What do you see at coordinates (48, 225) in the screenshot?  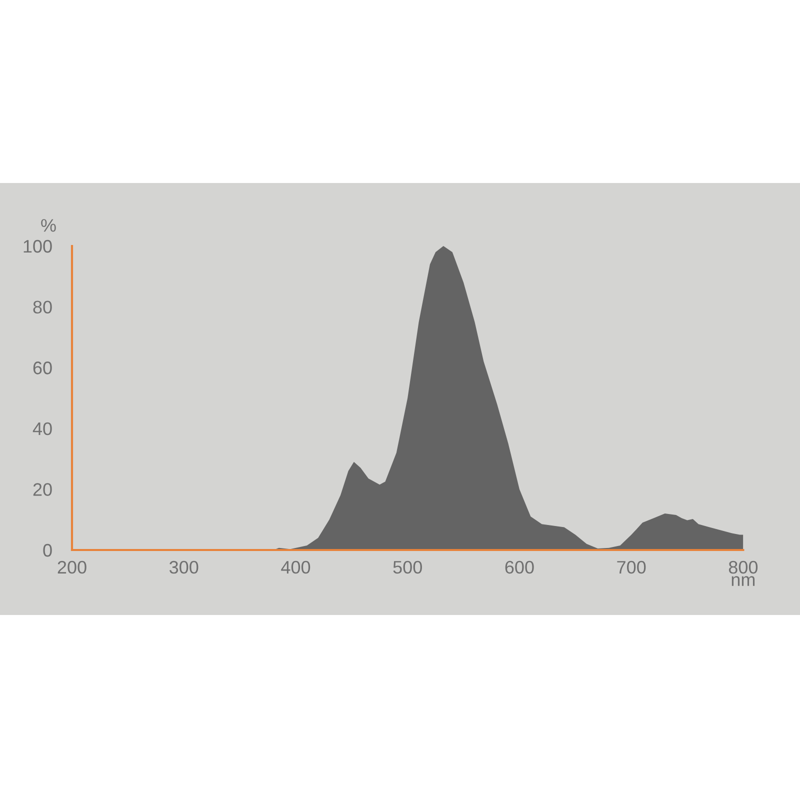 I see `y-axis-title: %` at bounding box center [48, 225].